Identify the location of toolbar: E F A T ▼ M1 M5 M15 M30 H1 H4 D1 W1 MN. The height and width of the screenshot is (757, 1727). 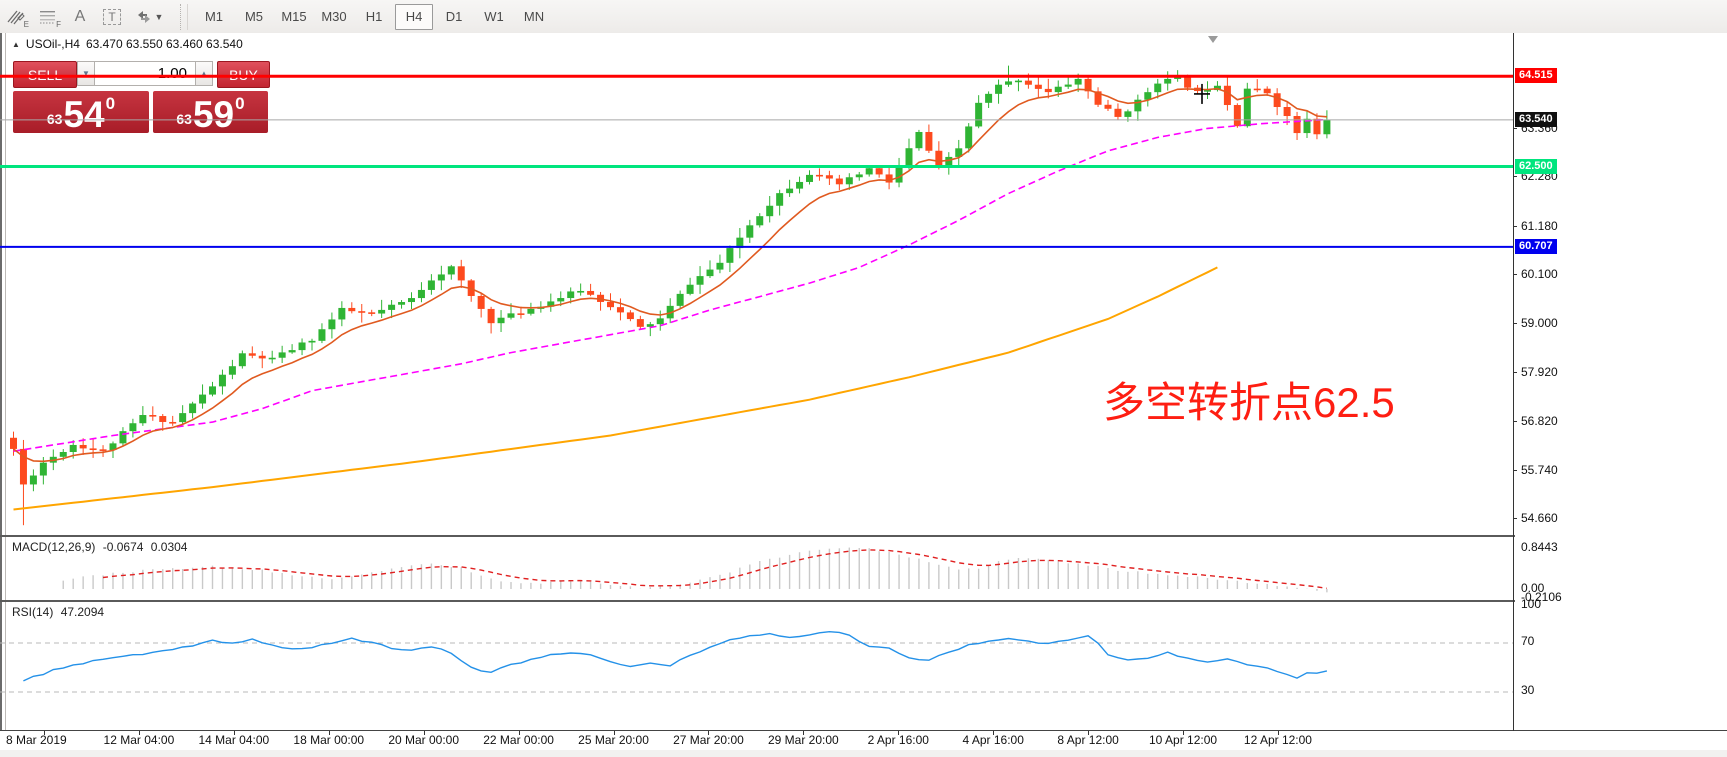
(863, 17).